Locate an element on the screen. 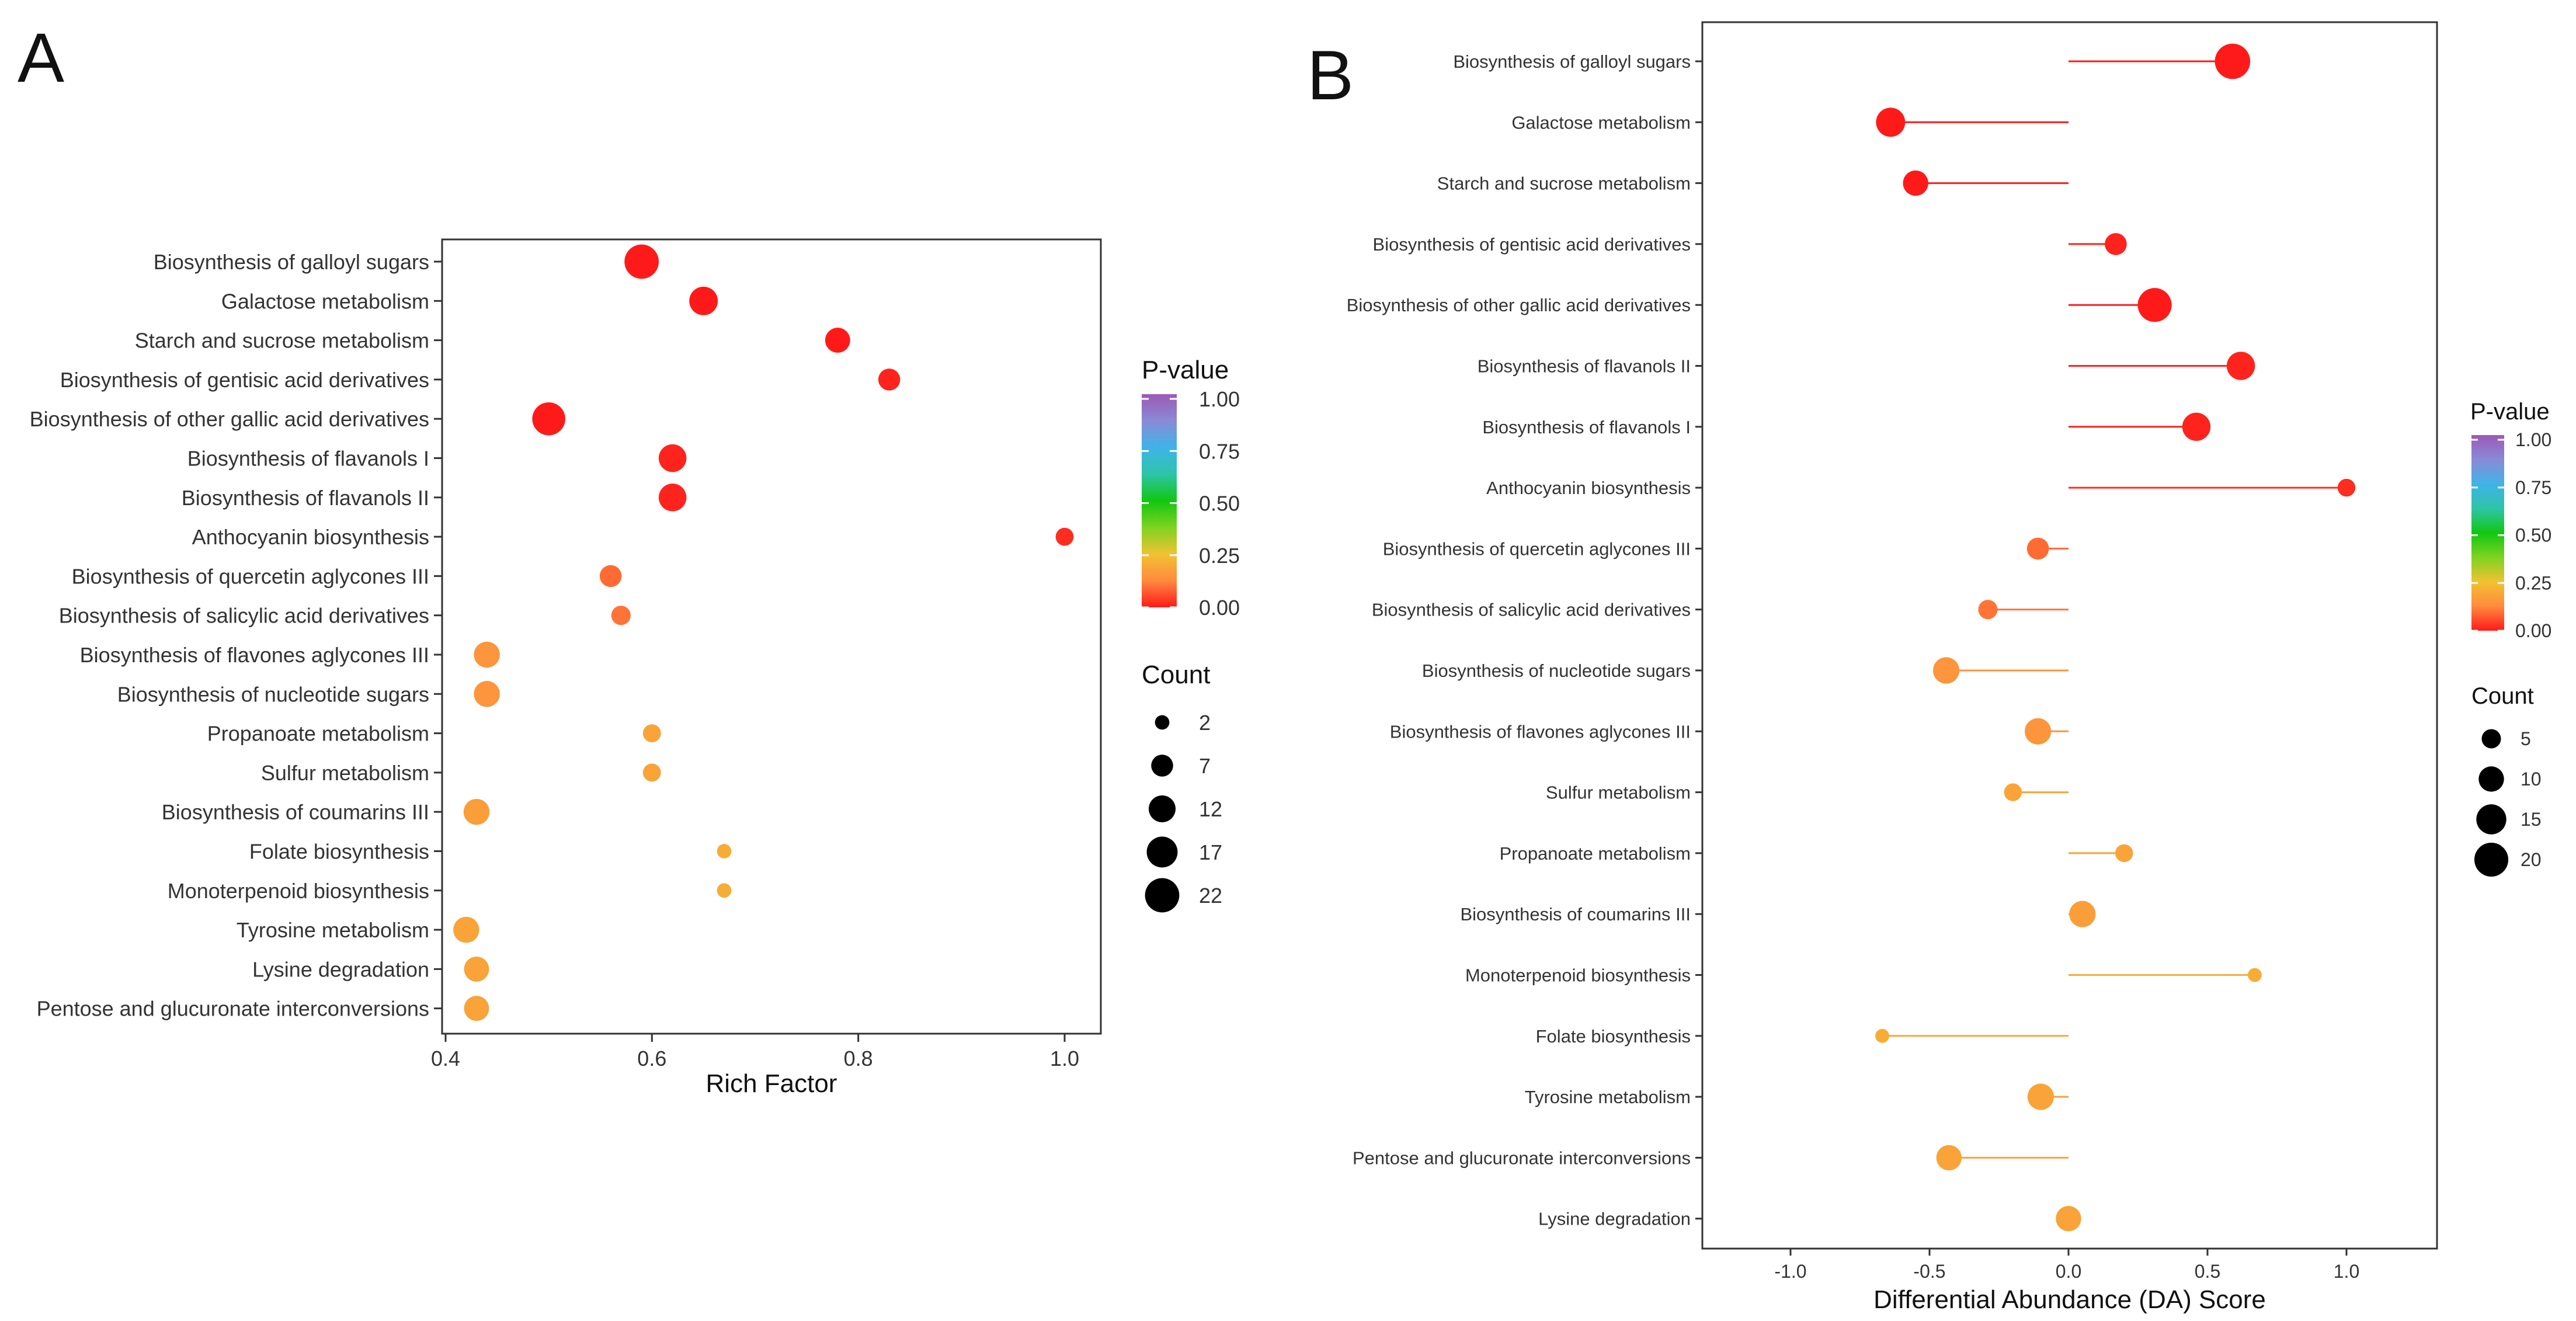  panel-b-y-tick-label: Biosynthesis of flavanols II is located at coordinates (1585, 366).